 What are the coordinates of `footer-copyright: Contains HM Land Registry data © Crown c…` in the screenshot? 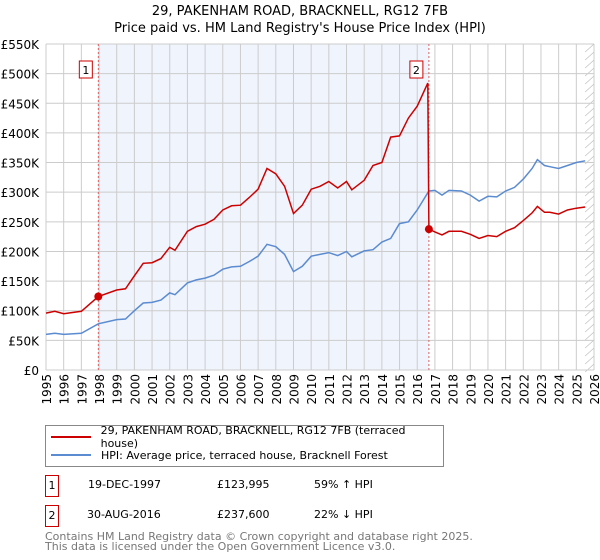 It's located at (259, 536).